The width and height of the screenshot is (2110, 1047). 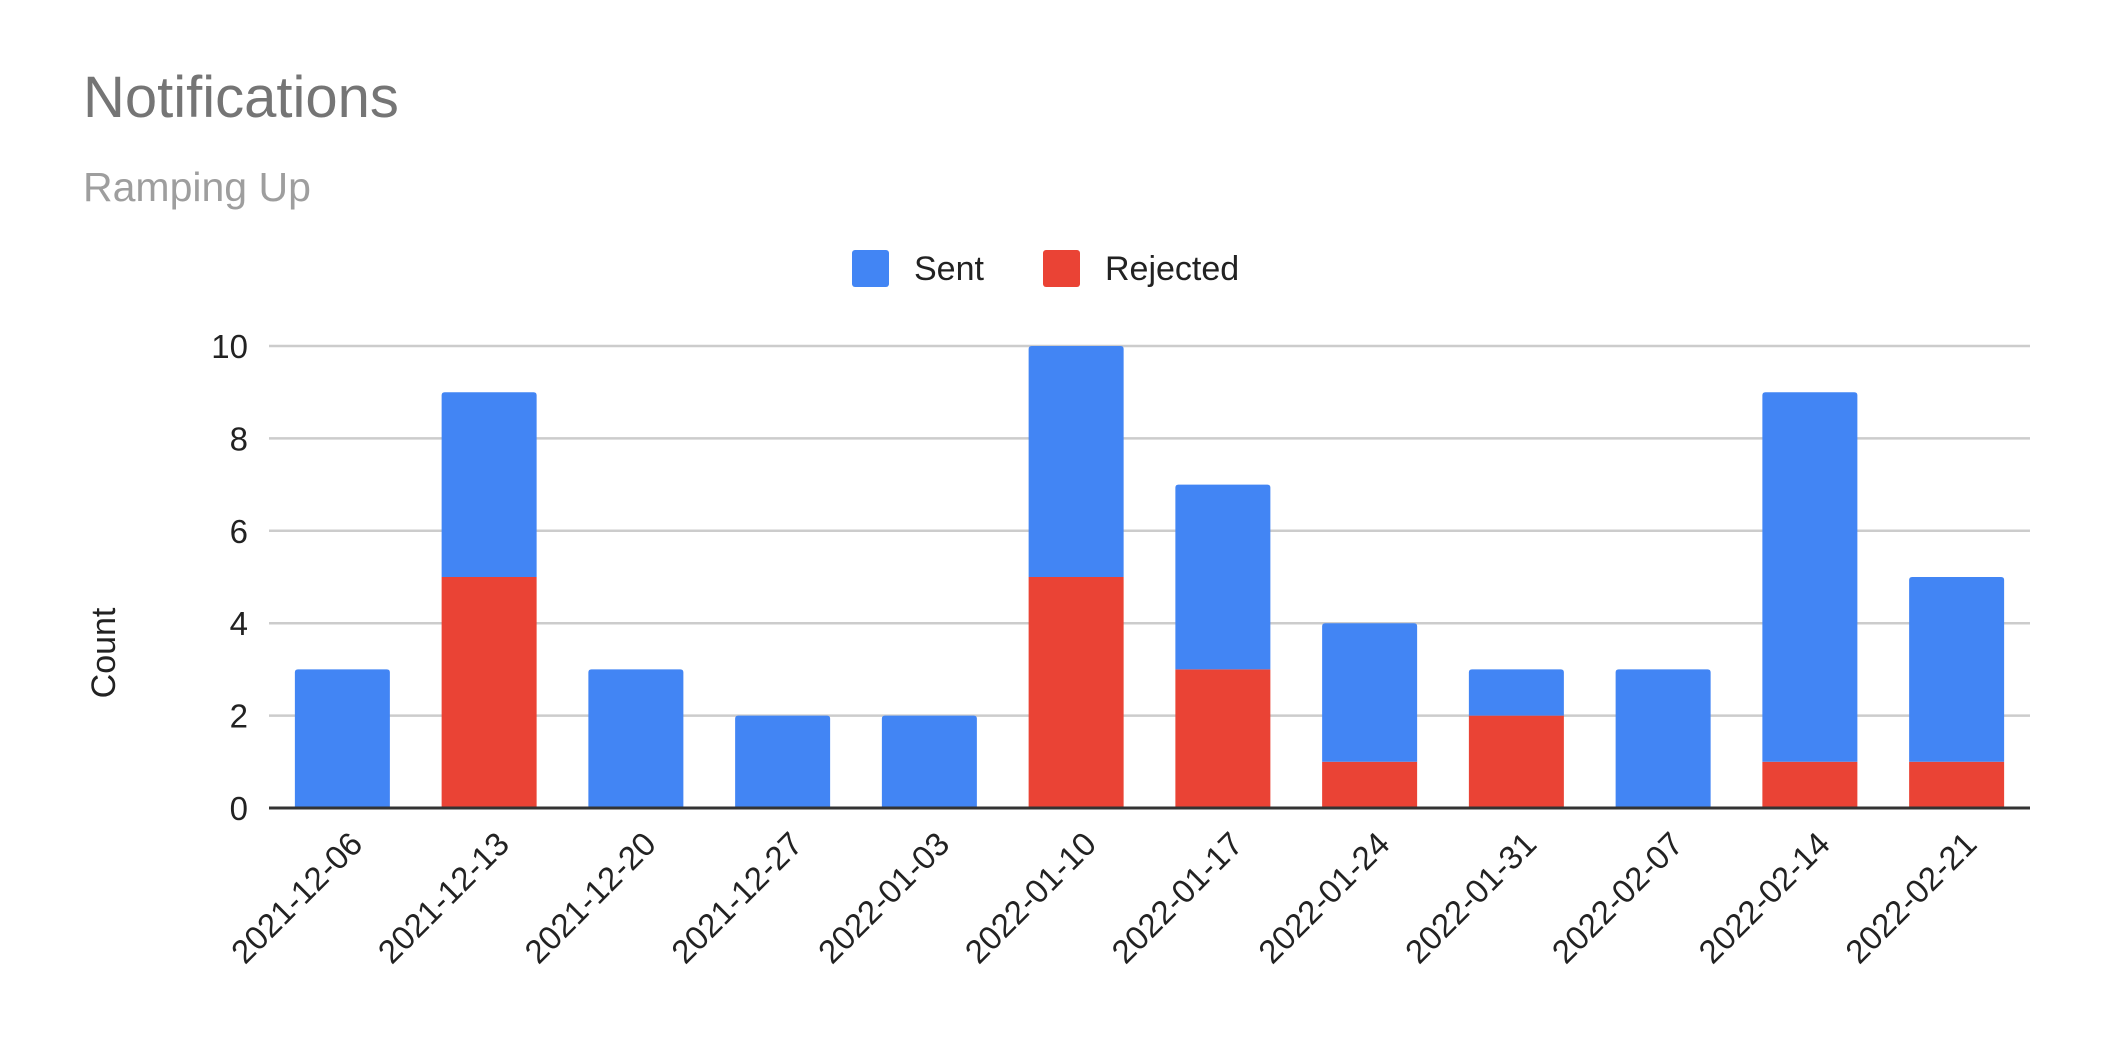 What do you see at coordinates (229, 346) in the screenshot?
I see `y-tick-label: 10` at bounding box center [229, 346].